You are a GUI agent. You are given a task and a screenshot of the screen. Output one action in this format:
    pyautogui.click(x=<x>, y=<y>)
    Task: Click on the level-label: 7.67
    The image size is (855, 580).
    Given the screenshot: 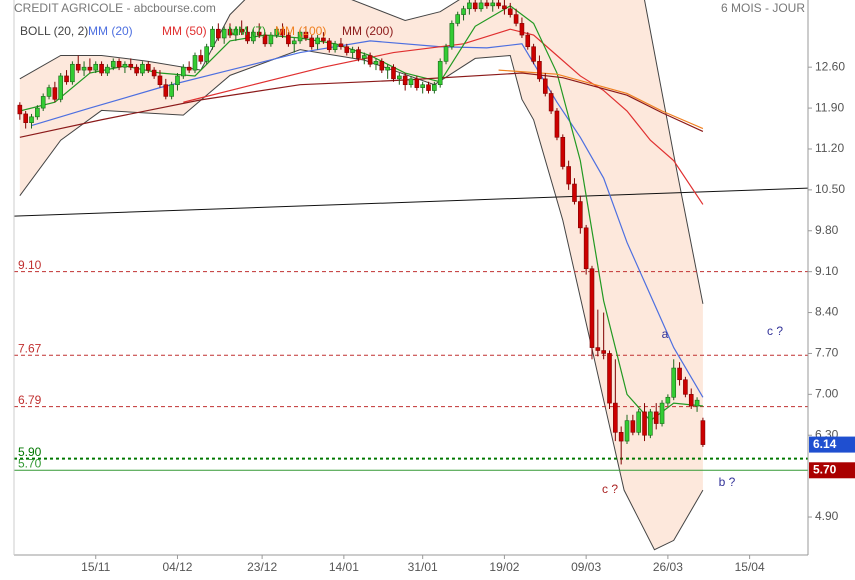 What is the action you would take?
    pyautogui.click(x=30, y=348)
    